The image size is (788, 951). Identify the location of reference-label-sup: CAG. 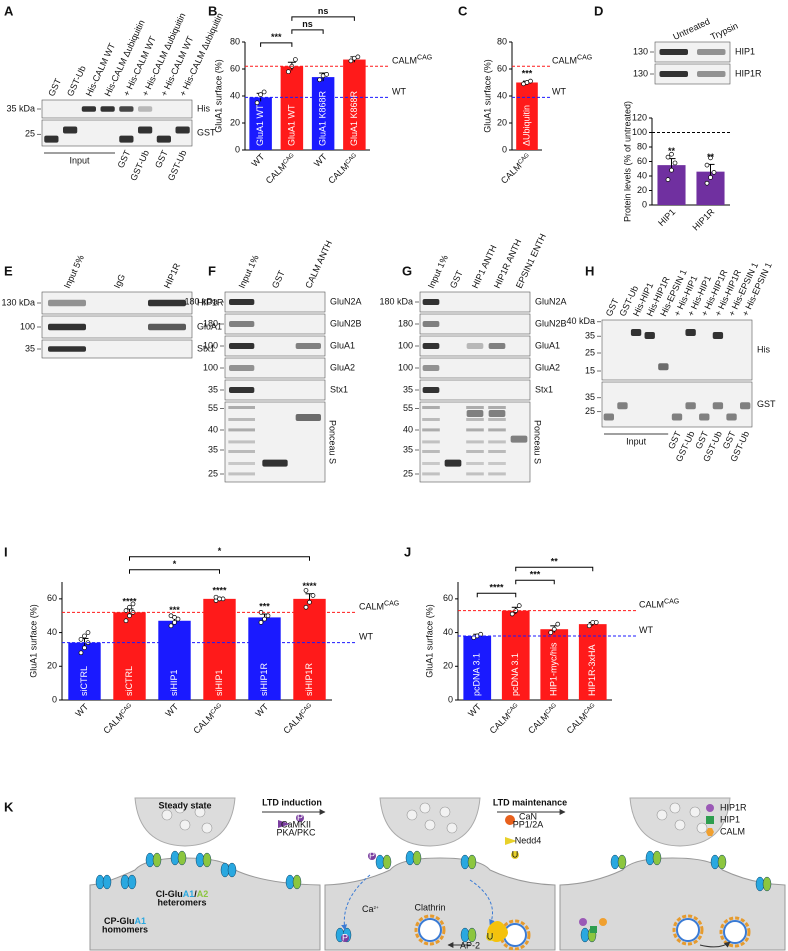
(391, 604).